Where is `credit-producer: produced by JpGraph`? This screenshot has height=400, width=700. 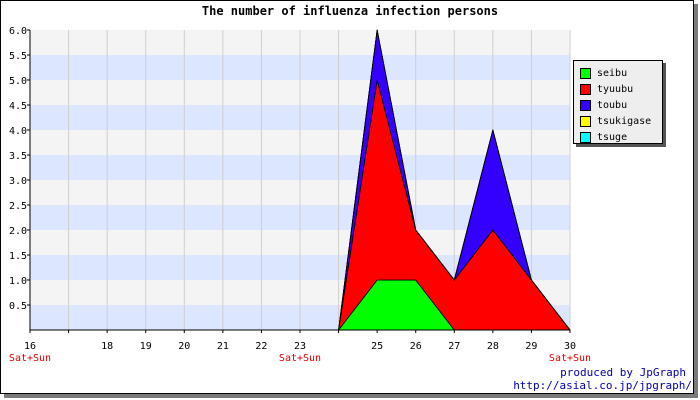
credit-producer: produced by JpGraph is located at coordinates (623, 372).